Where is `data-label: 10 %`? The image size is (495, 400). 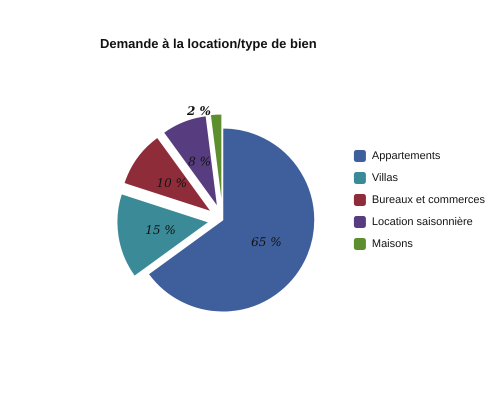 data-label: 10 % is located at coordinates (172, 183).